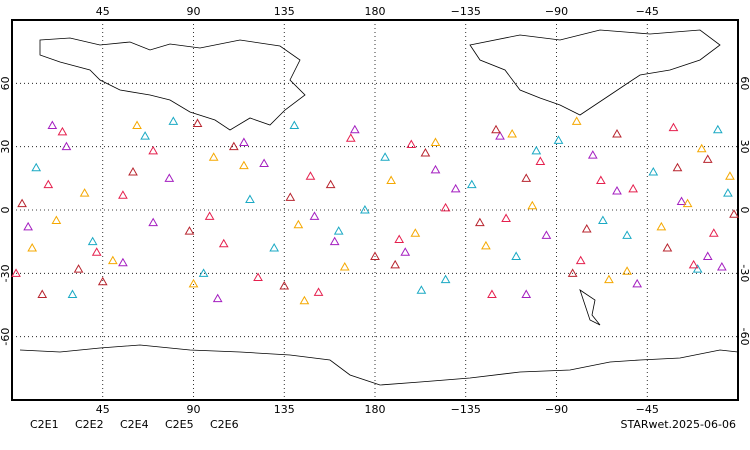 The height and width of the screenshot is (450, 750). What do you see at coordinates (647, 11) in the screenshot?
I see `x-tick-label-top: −45` at bounding box center [647, 11].